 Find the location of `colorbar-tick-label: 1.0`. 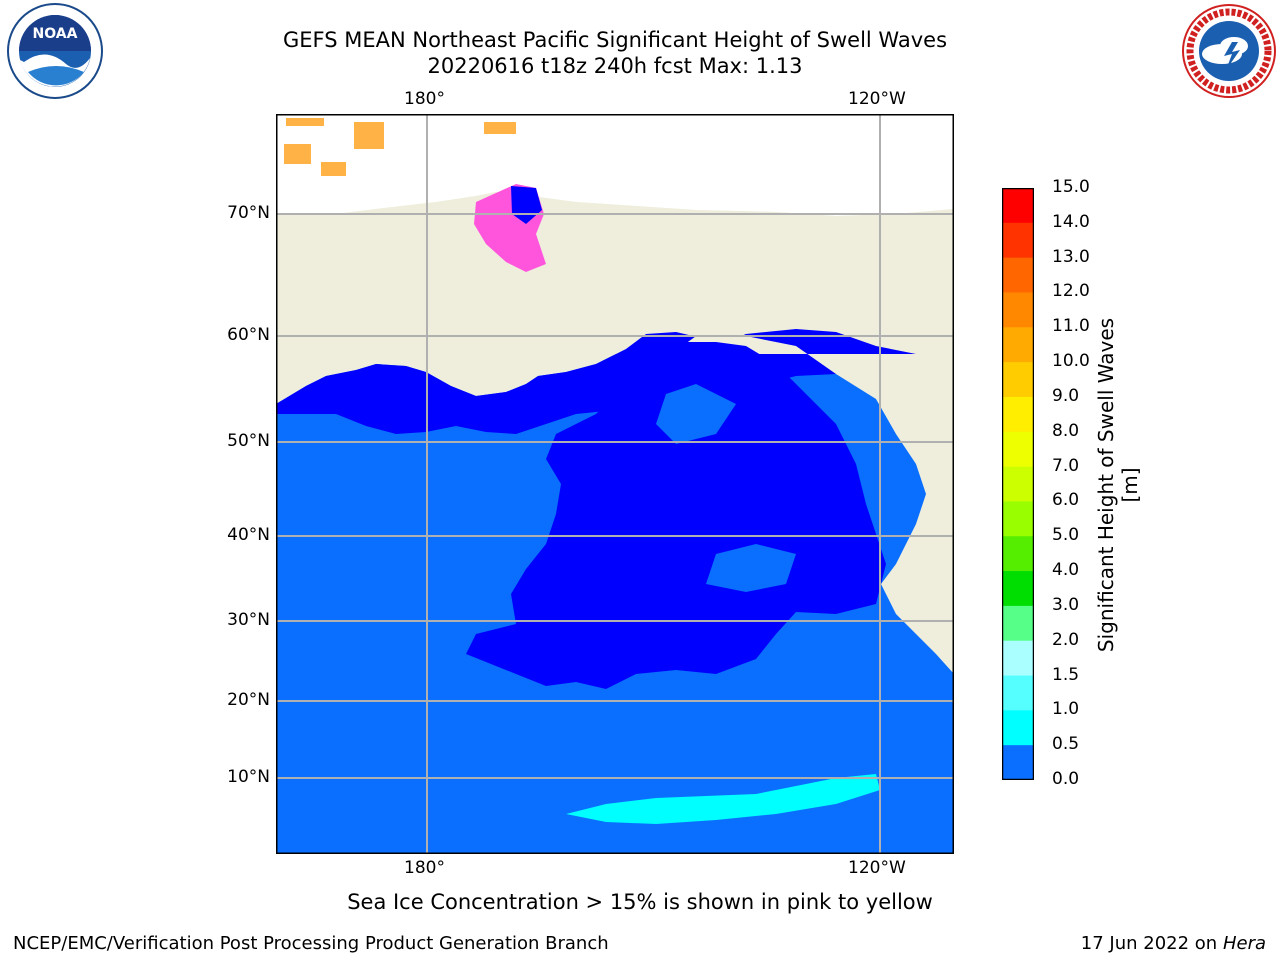

colorbar-tick-label: 1.0 is located at coordinates (1066, 709).